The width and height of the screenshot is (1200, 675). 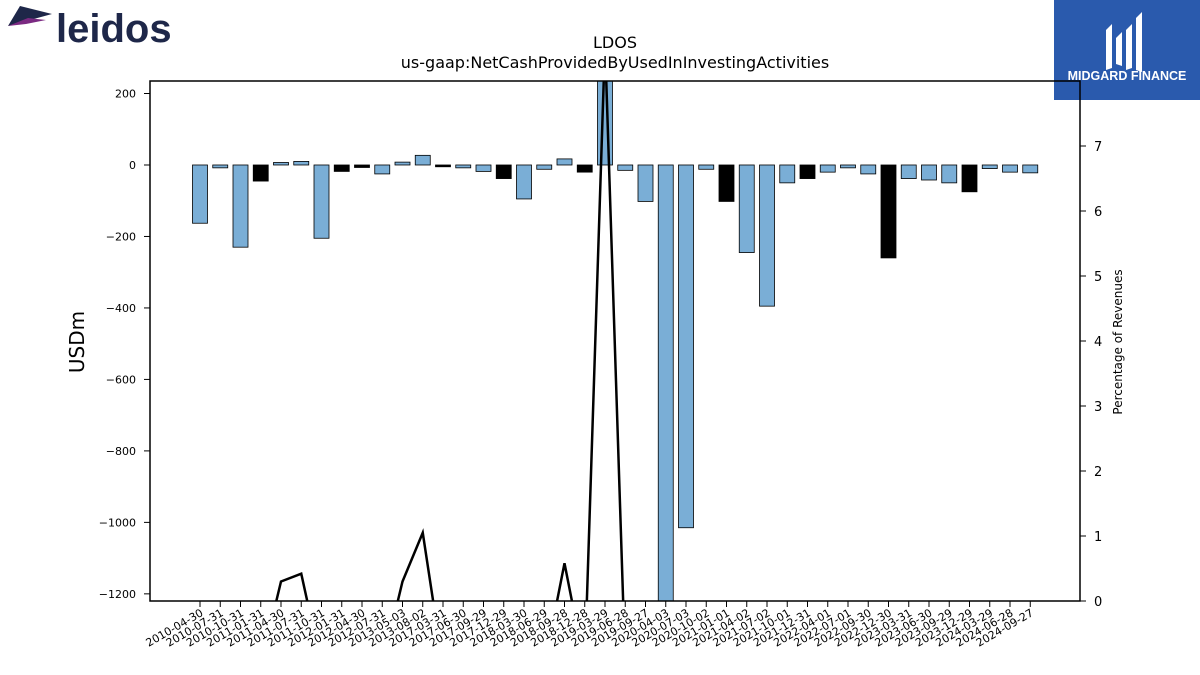 What do you see at coordinates (1098, 212) in the screenshot?
I see `y2-tick-label: 6` at bounding box center [1098, 212].